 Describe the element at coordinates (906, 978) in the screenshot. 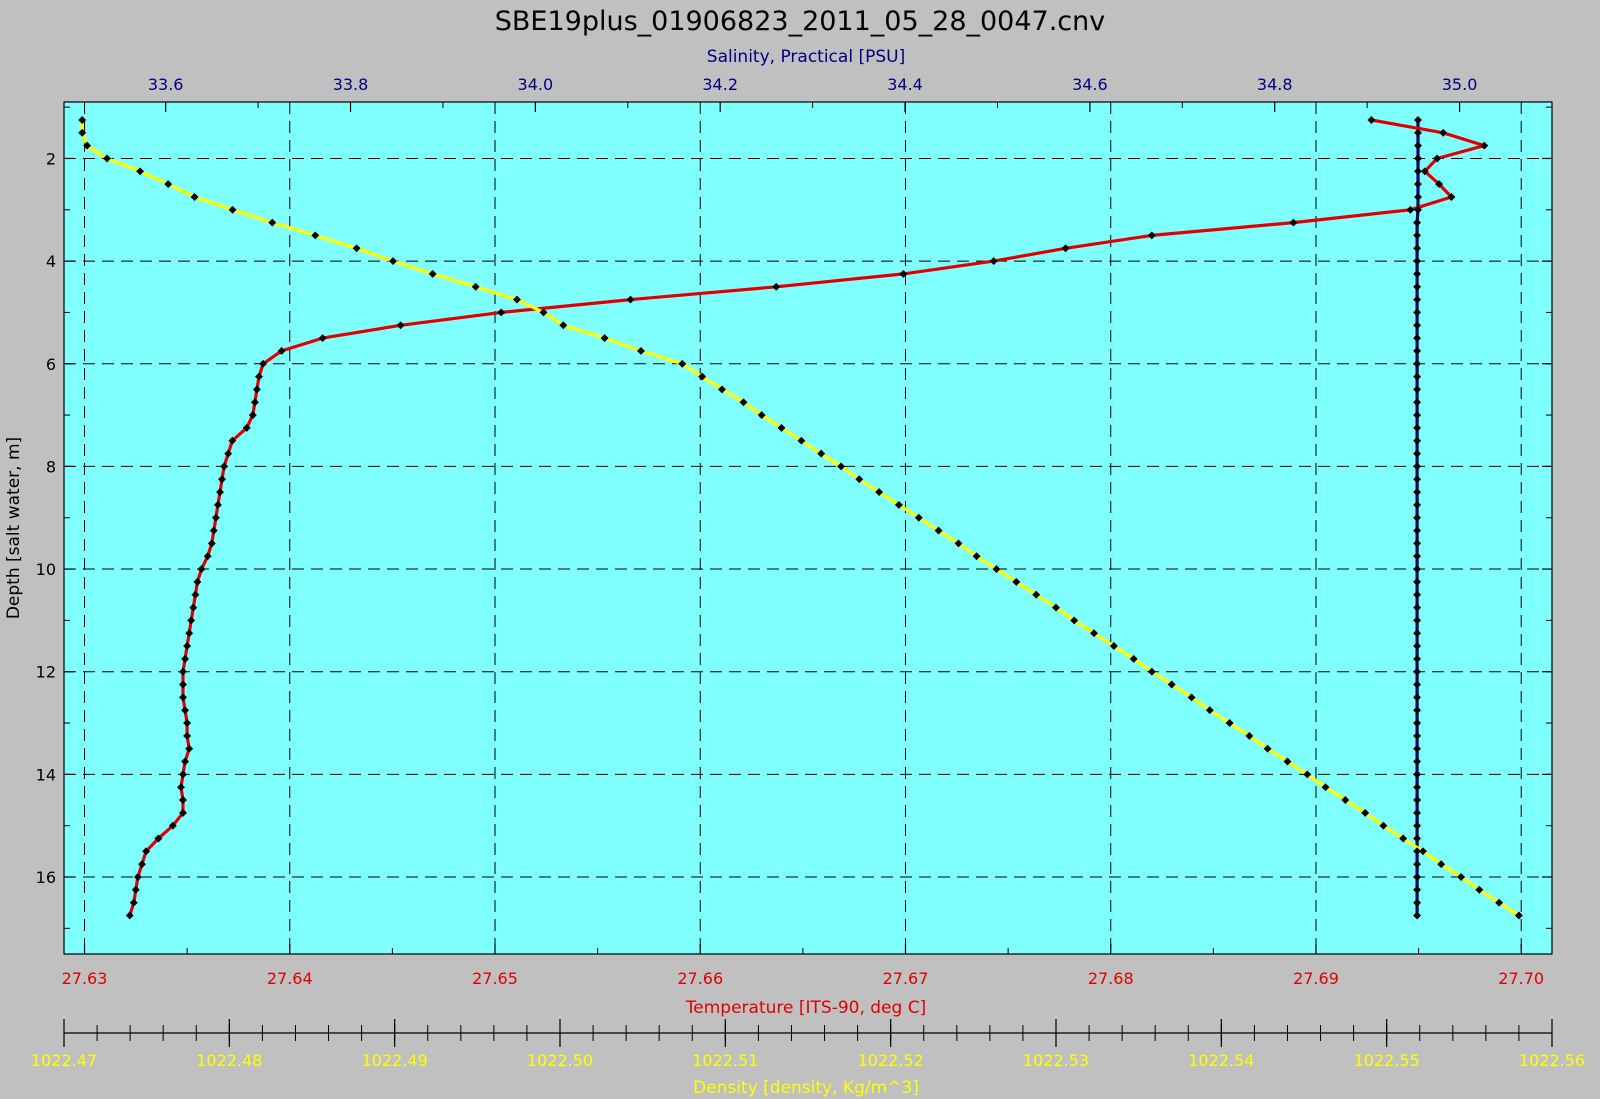

I see `temperature-tick-label: 27.67` at that location.